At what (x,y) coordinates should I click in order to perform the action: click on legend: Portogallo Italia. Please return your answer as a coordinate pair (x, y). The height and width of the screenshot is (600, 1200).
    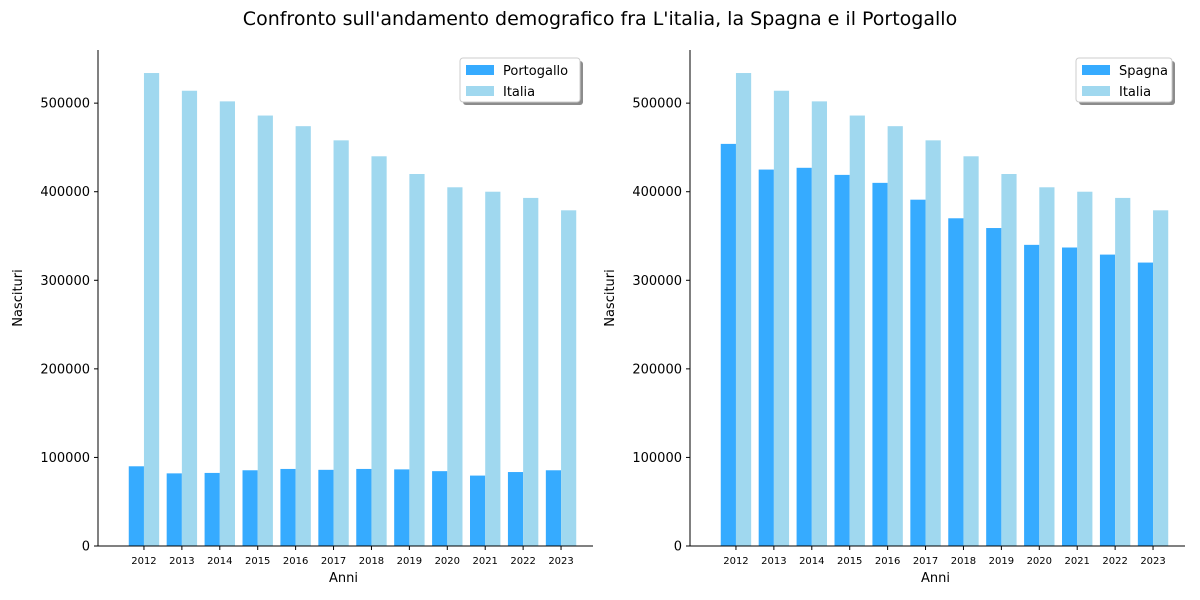
    Looking at the image, I should click on (521, 81).